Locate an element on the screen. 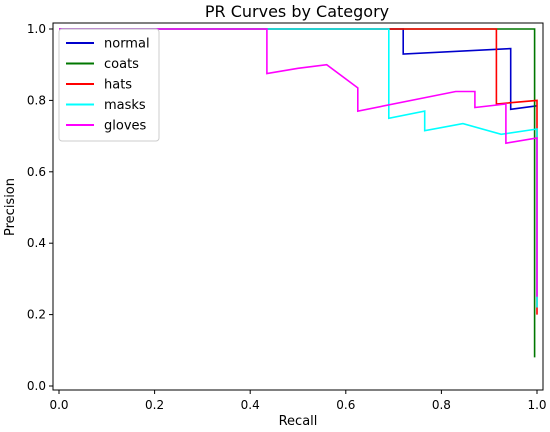  legend: normal coats hats masks gloves is located at coordinates (109, 85).